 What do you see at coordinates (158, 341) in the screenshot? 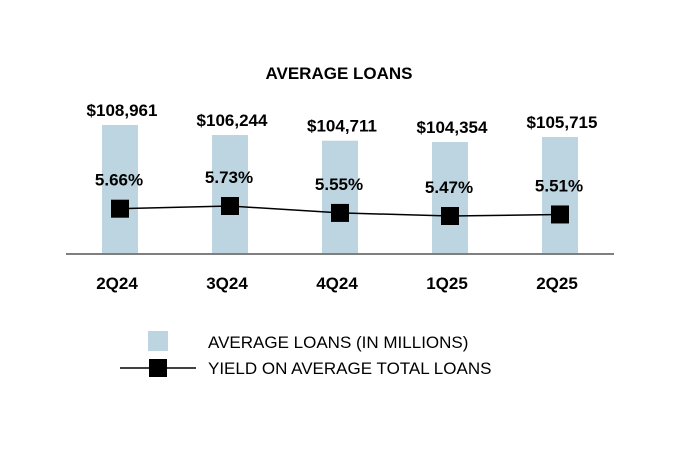
I see `legend-swatch-loans` at bounding box center [158, 341].